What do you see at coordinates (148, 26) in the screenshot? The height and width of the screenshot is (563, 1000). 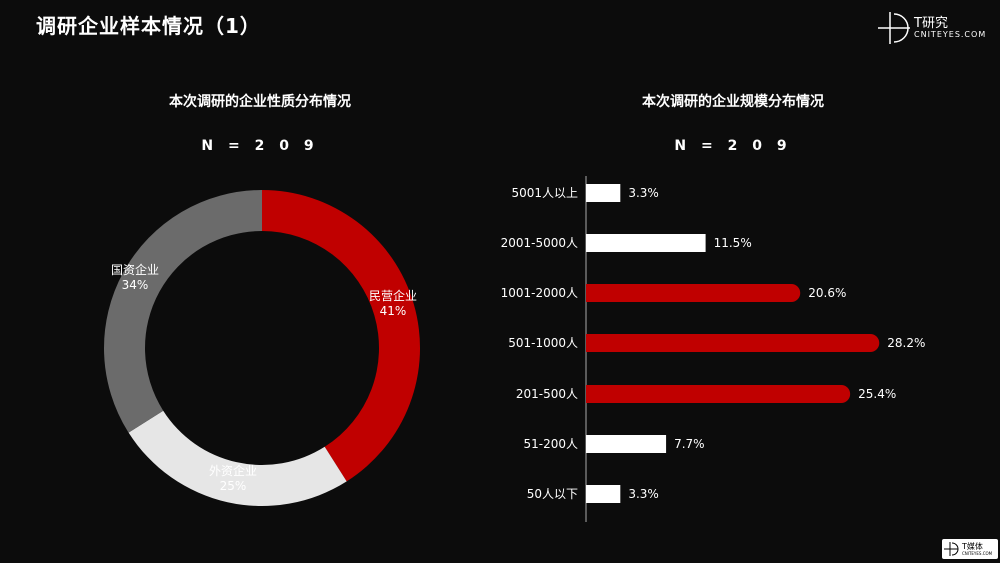 I see `slide-title: 调研企业样本情况（1）` at bounding box center [148, 26].